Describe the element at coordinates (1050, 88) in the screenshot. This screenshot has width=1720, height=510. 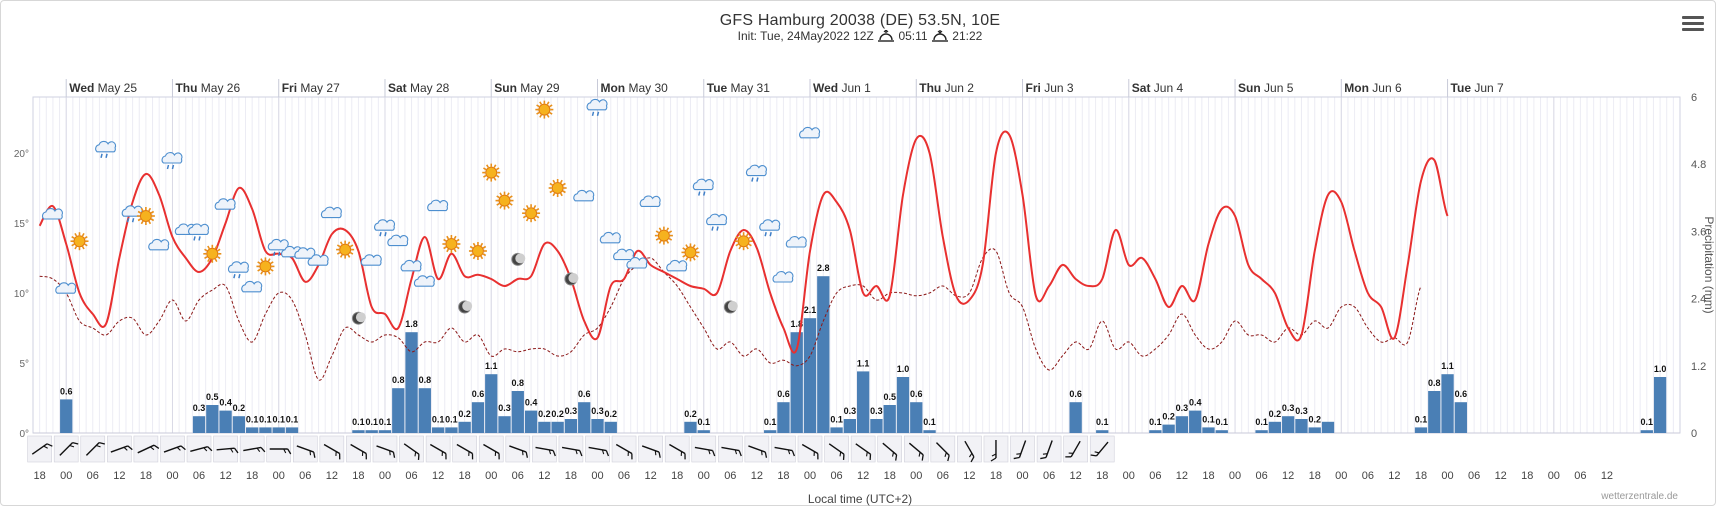
I see `day-label: Fri Jun 3` at that location.